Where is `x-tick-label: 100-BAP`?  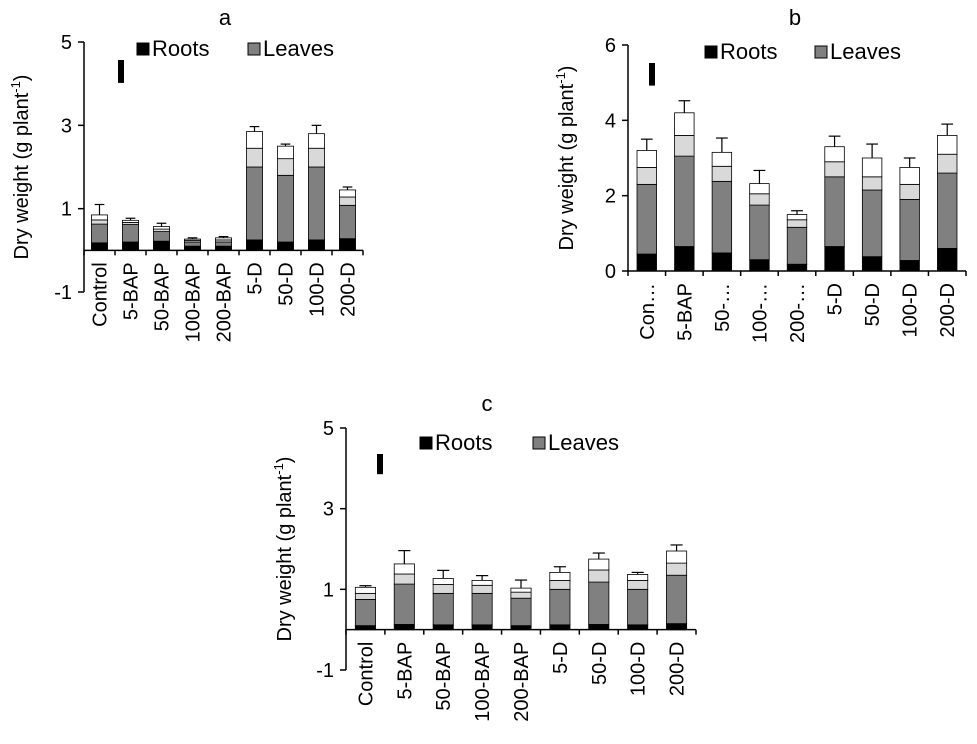
x-tick-label: 100-BAP is located at coordinates (194, 302).